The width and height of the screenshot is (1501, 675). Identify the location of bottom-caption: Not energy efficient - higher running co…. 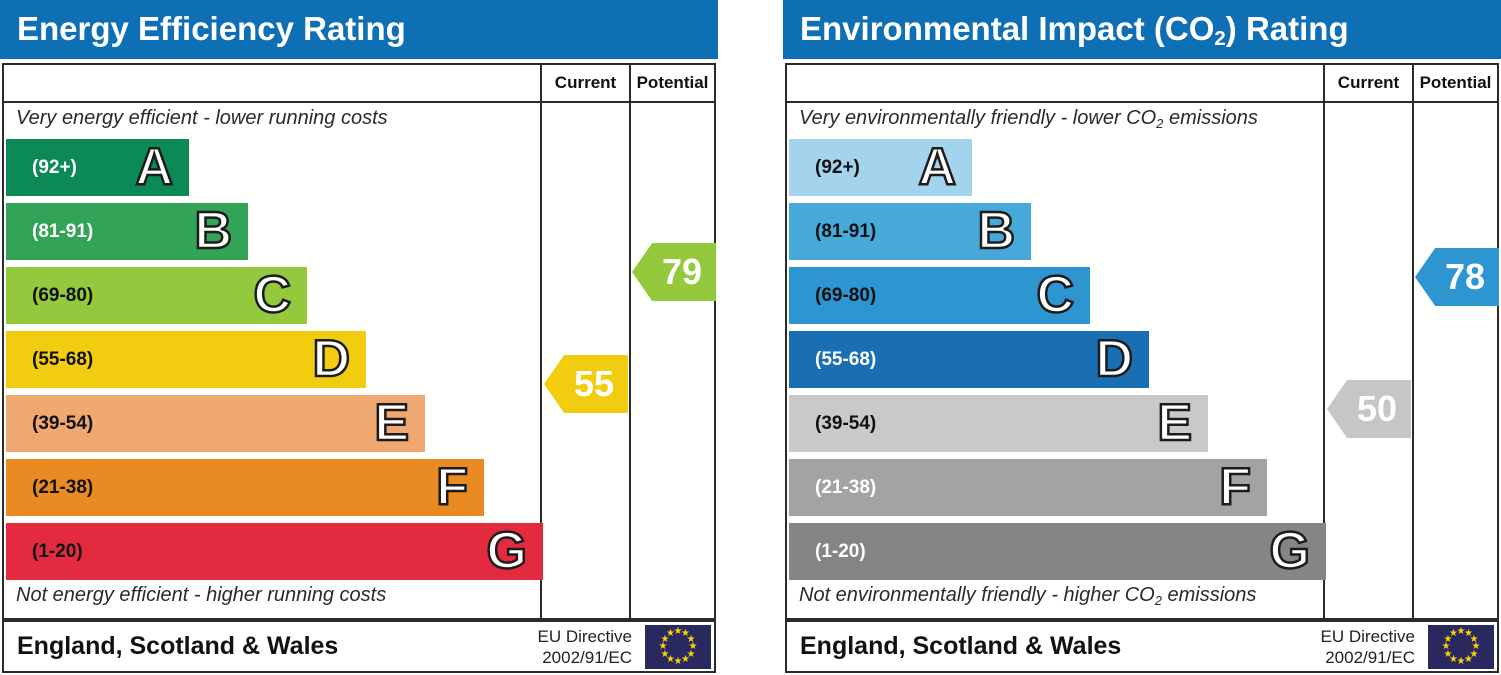
(201, 595).